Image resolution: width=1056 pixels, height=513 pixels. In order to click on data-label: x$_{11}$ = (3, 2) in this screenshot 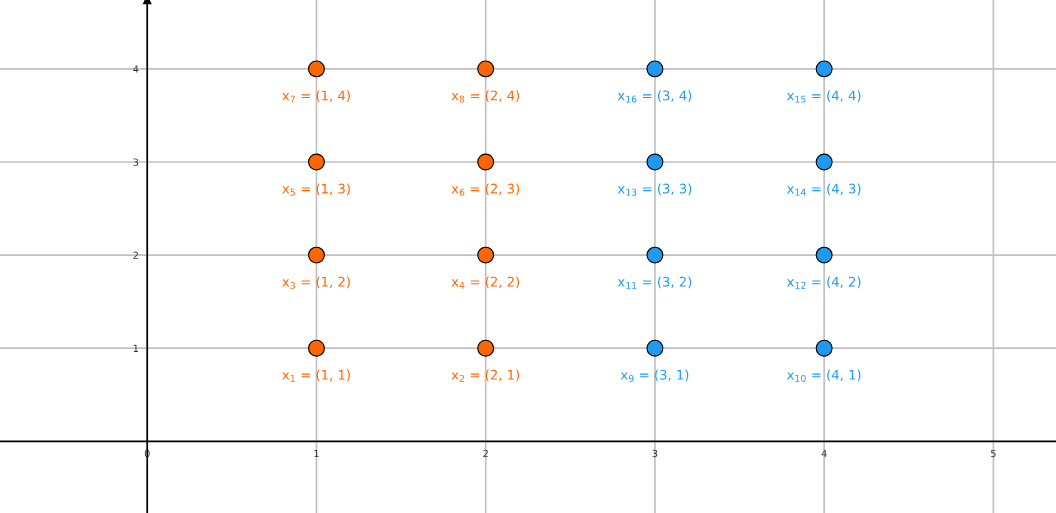, I will do `click(654, 282)`.